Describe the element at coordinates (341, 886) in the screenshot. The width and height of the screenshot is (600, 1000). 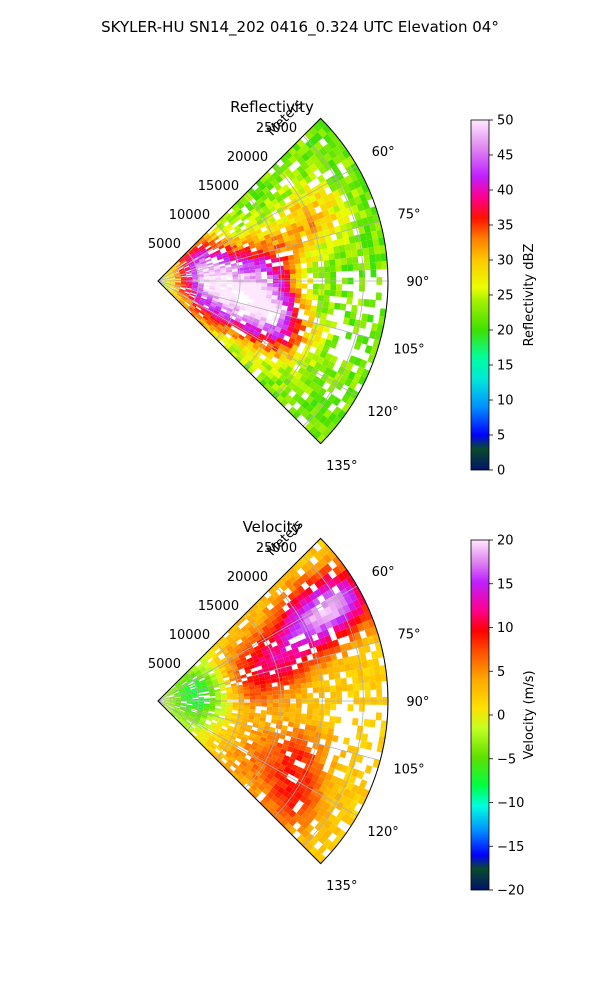
I see `angle-tick-label: 135°` at that location.